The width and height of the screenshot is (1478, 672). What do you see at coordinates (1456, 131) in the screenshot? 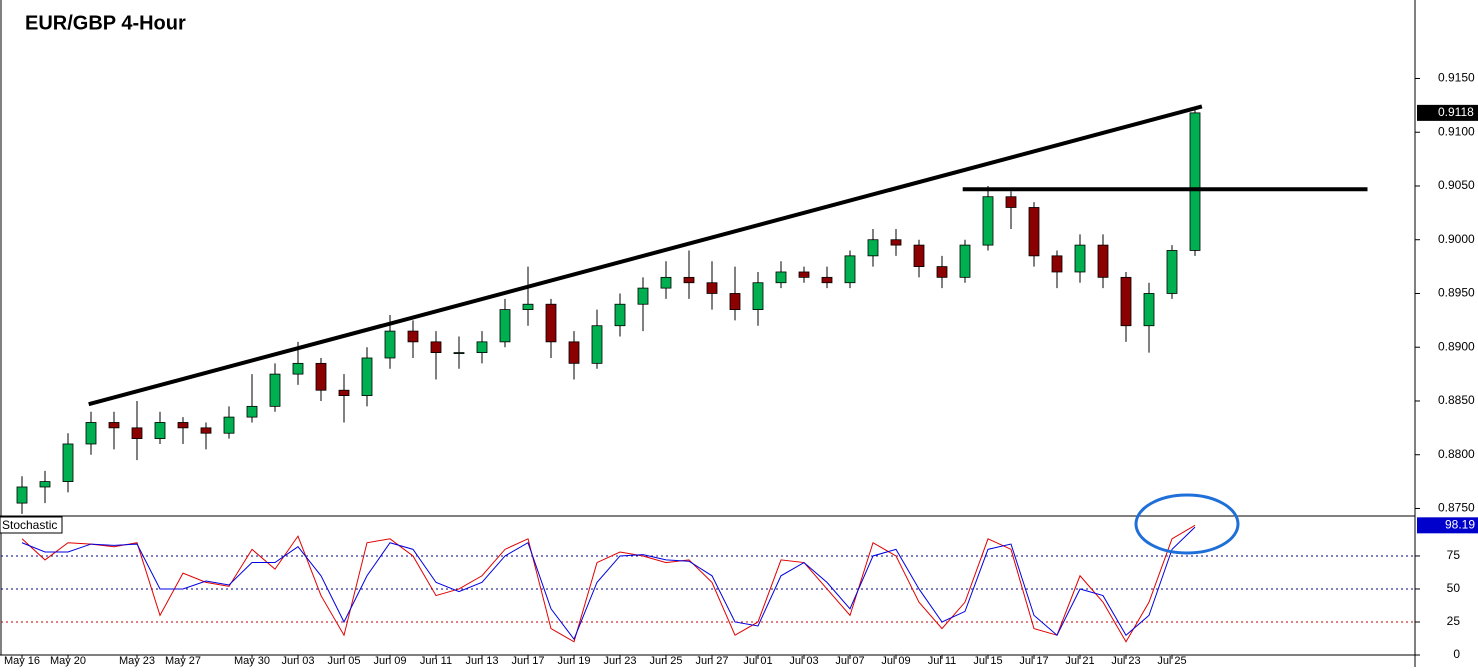
I see `y-tick-label: 0.9100` at bounding box center [1456, 131].